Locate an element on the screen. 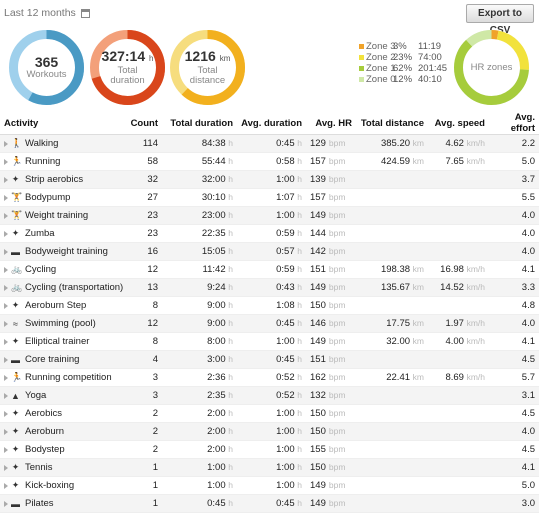 This screenshot has width=539, height=513. col-avg-duration: Avg. duration is located at coordinates (271, 123).